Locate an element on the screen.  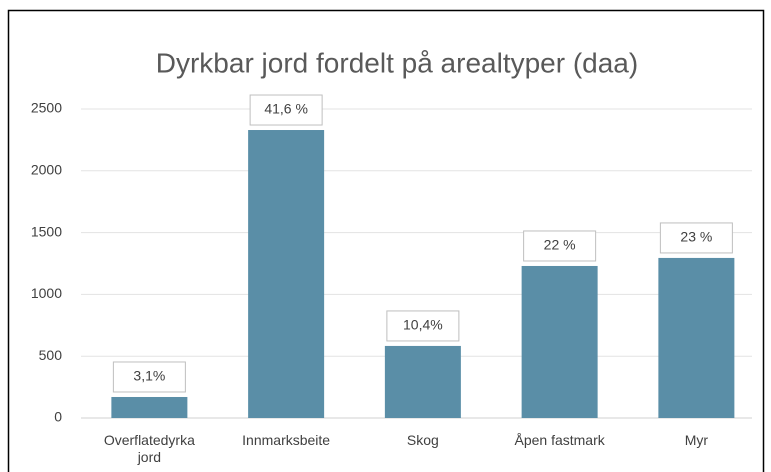
y-tick-label: 2000 is located at coordinates (46, 170).